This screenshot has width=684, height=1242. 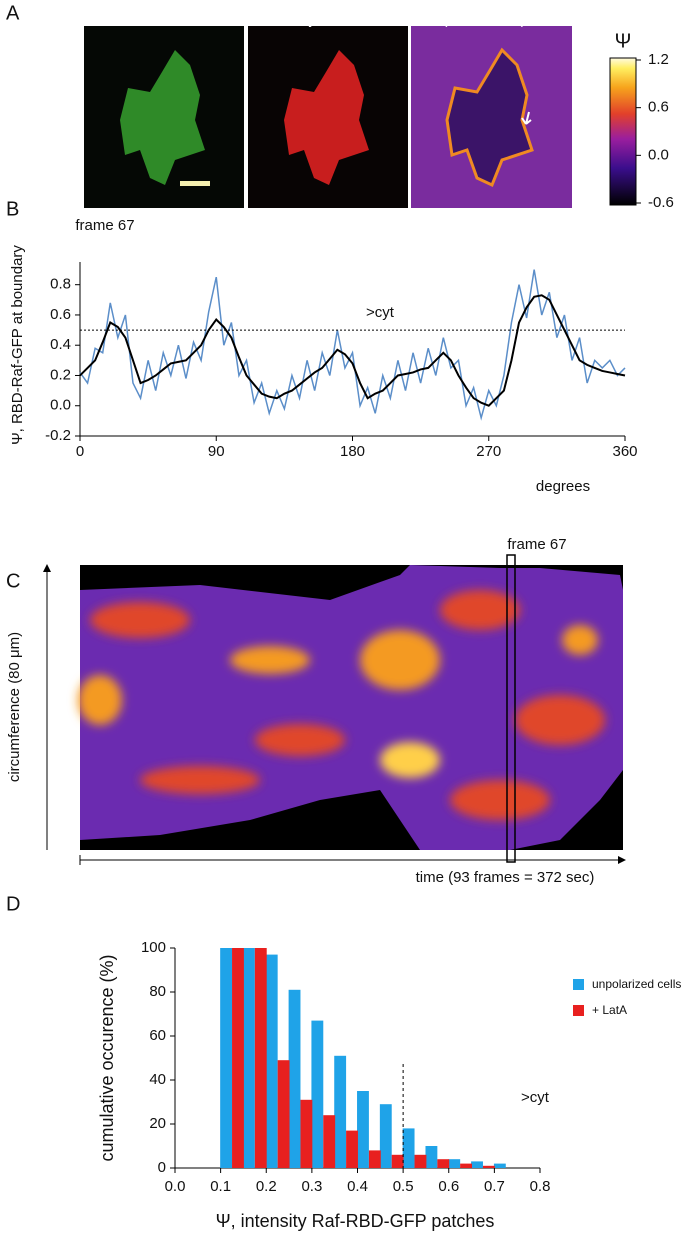 I want to click on image-label: Ψ=(GFP-cRFP)/GFP, so click(x=491, y=19).